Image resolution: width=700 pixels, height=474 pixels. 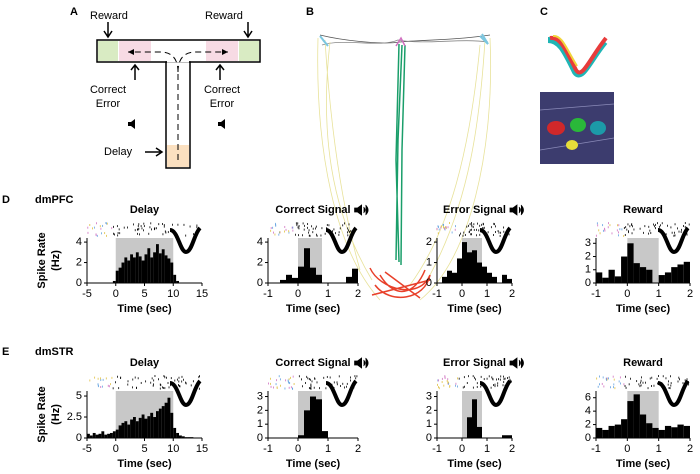 I want to click on row-label: dmSTR, so click(x=54, y=352).